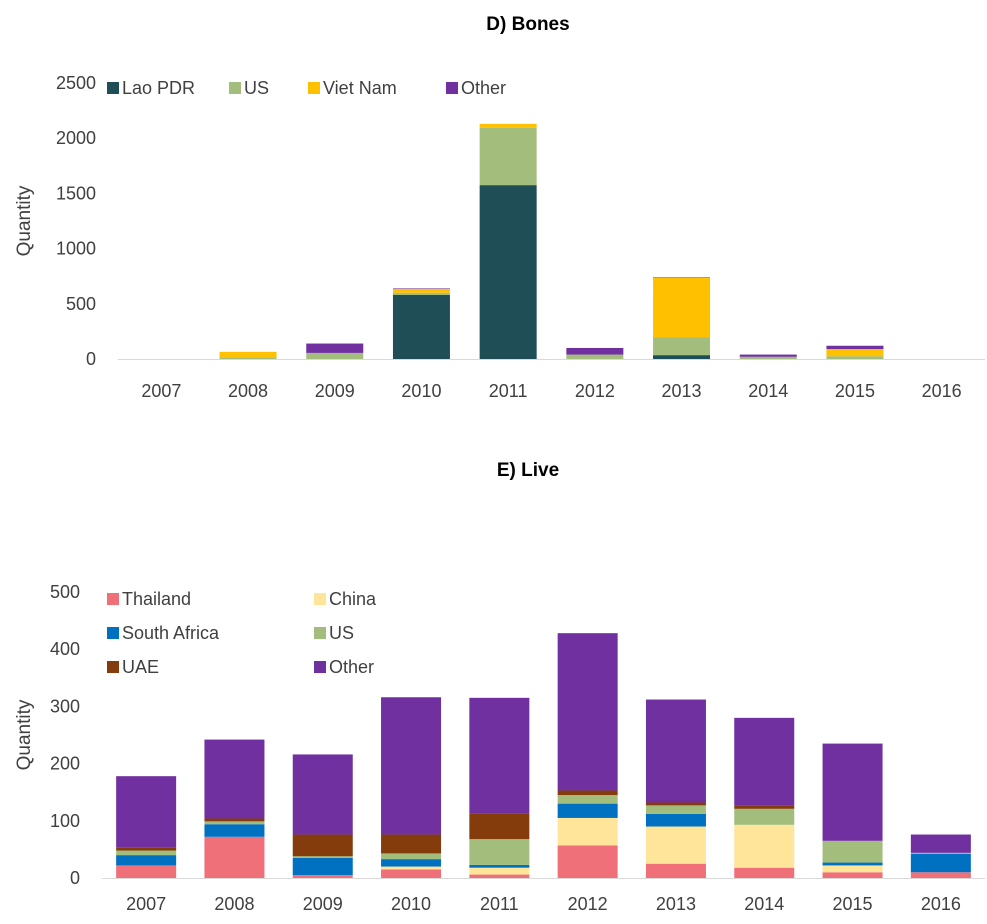 This screenshot has height=924, width=987. Describe the element at coordinates (335, 391) in the screenshot. I see `bones-x-tick-label: 2009` at that location.